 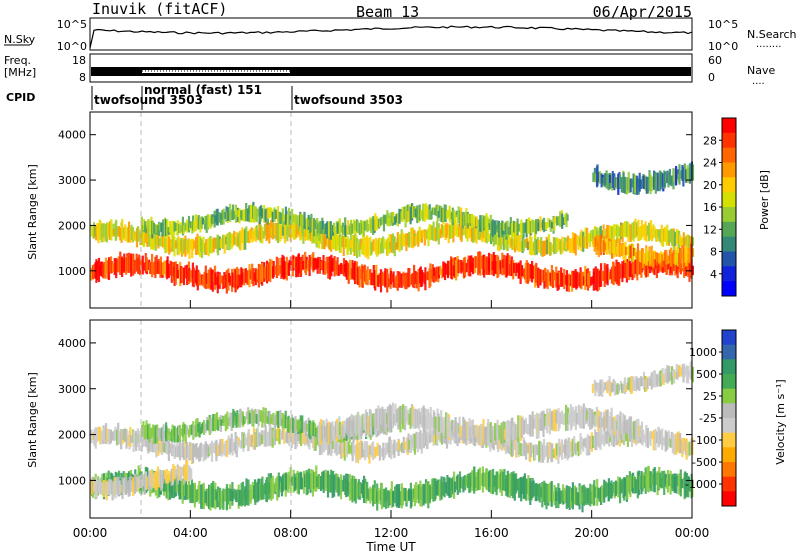 What do you see at coordinates (491, 533) in the screenshot?
I see `xtick-label-4: 16:00` at bounding box center [491, 533].